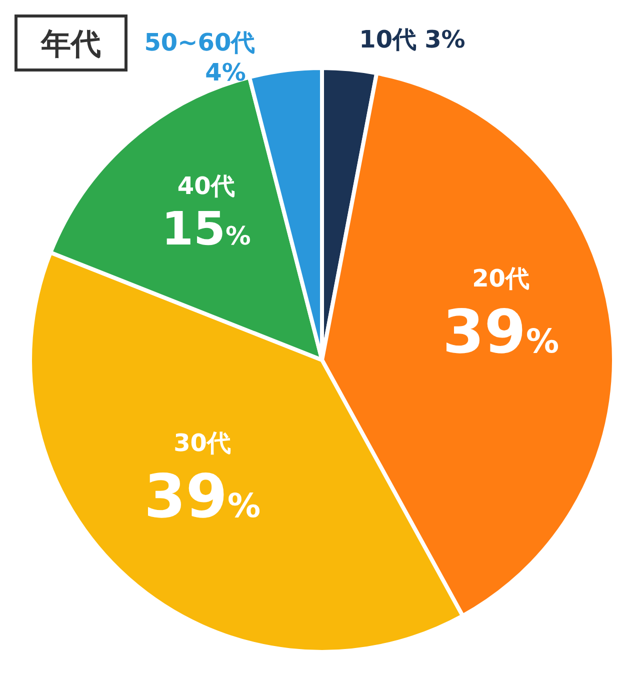 The image size is (640, 700). I want to click on data-label: 15%, so click(206, 229).